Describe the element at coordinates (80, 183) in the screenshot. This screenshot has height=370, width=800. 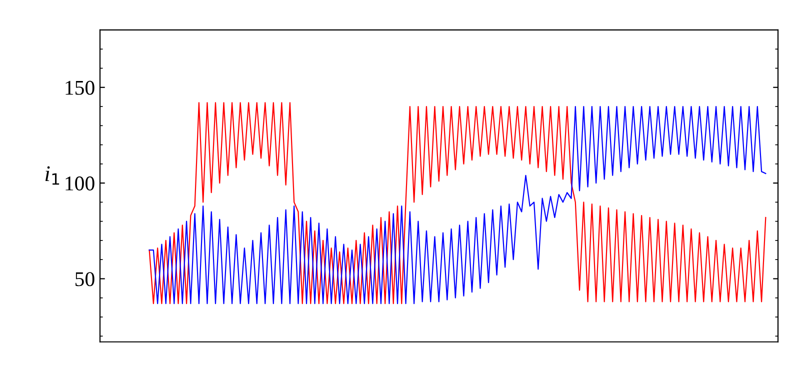
I see `y-tick-label: 100` at that location.